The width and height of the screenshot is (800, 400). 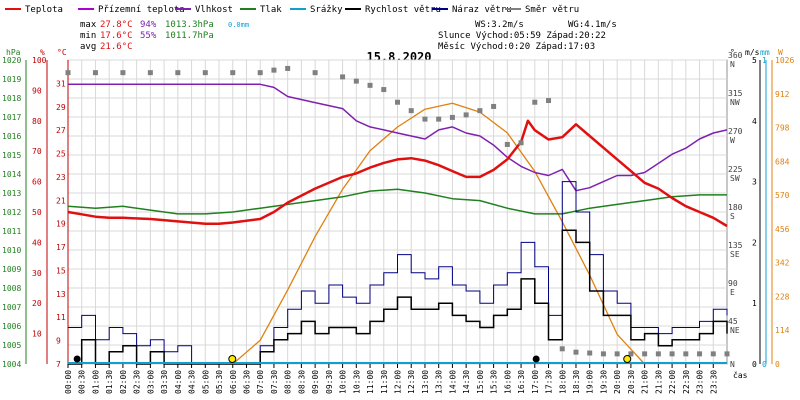 What do you see at coordinates (11, 212) in the screenshot?
I see `axis-hpa-tick: 1012` at bounding box center [11, 212].